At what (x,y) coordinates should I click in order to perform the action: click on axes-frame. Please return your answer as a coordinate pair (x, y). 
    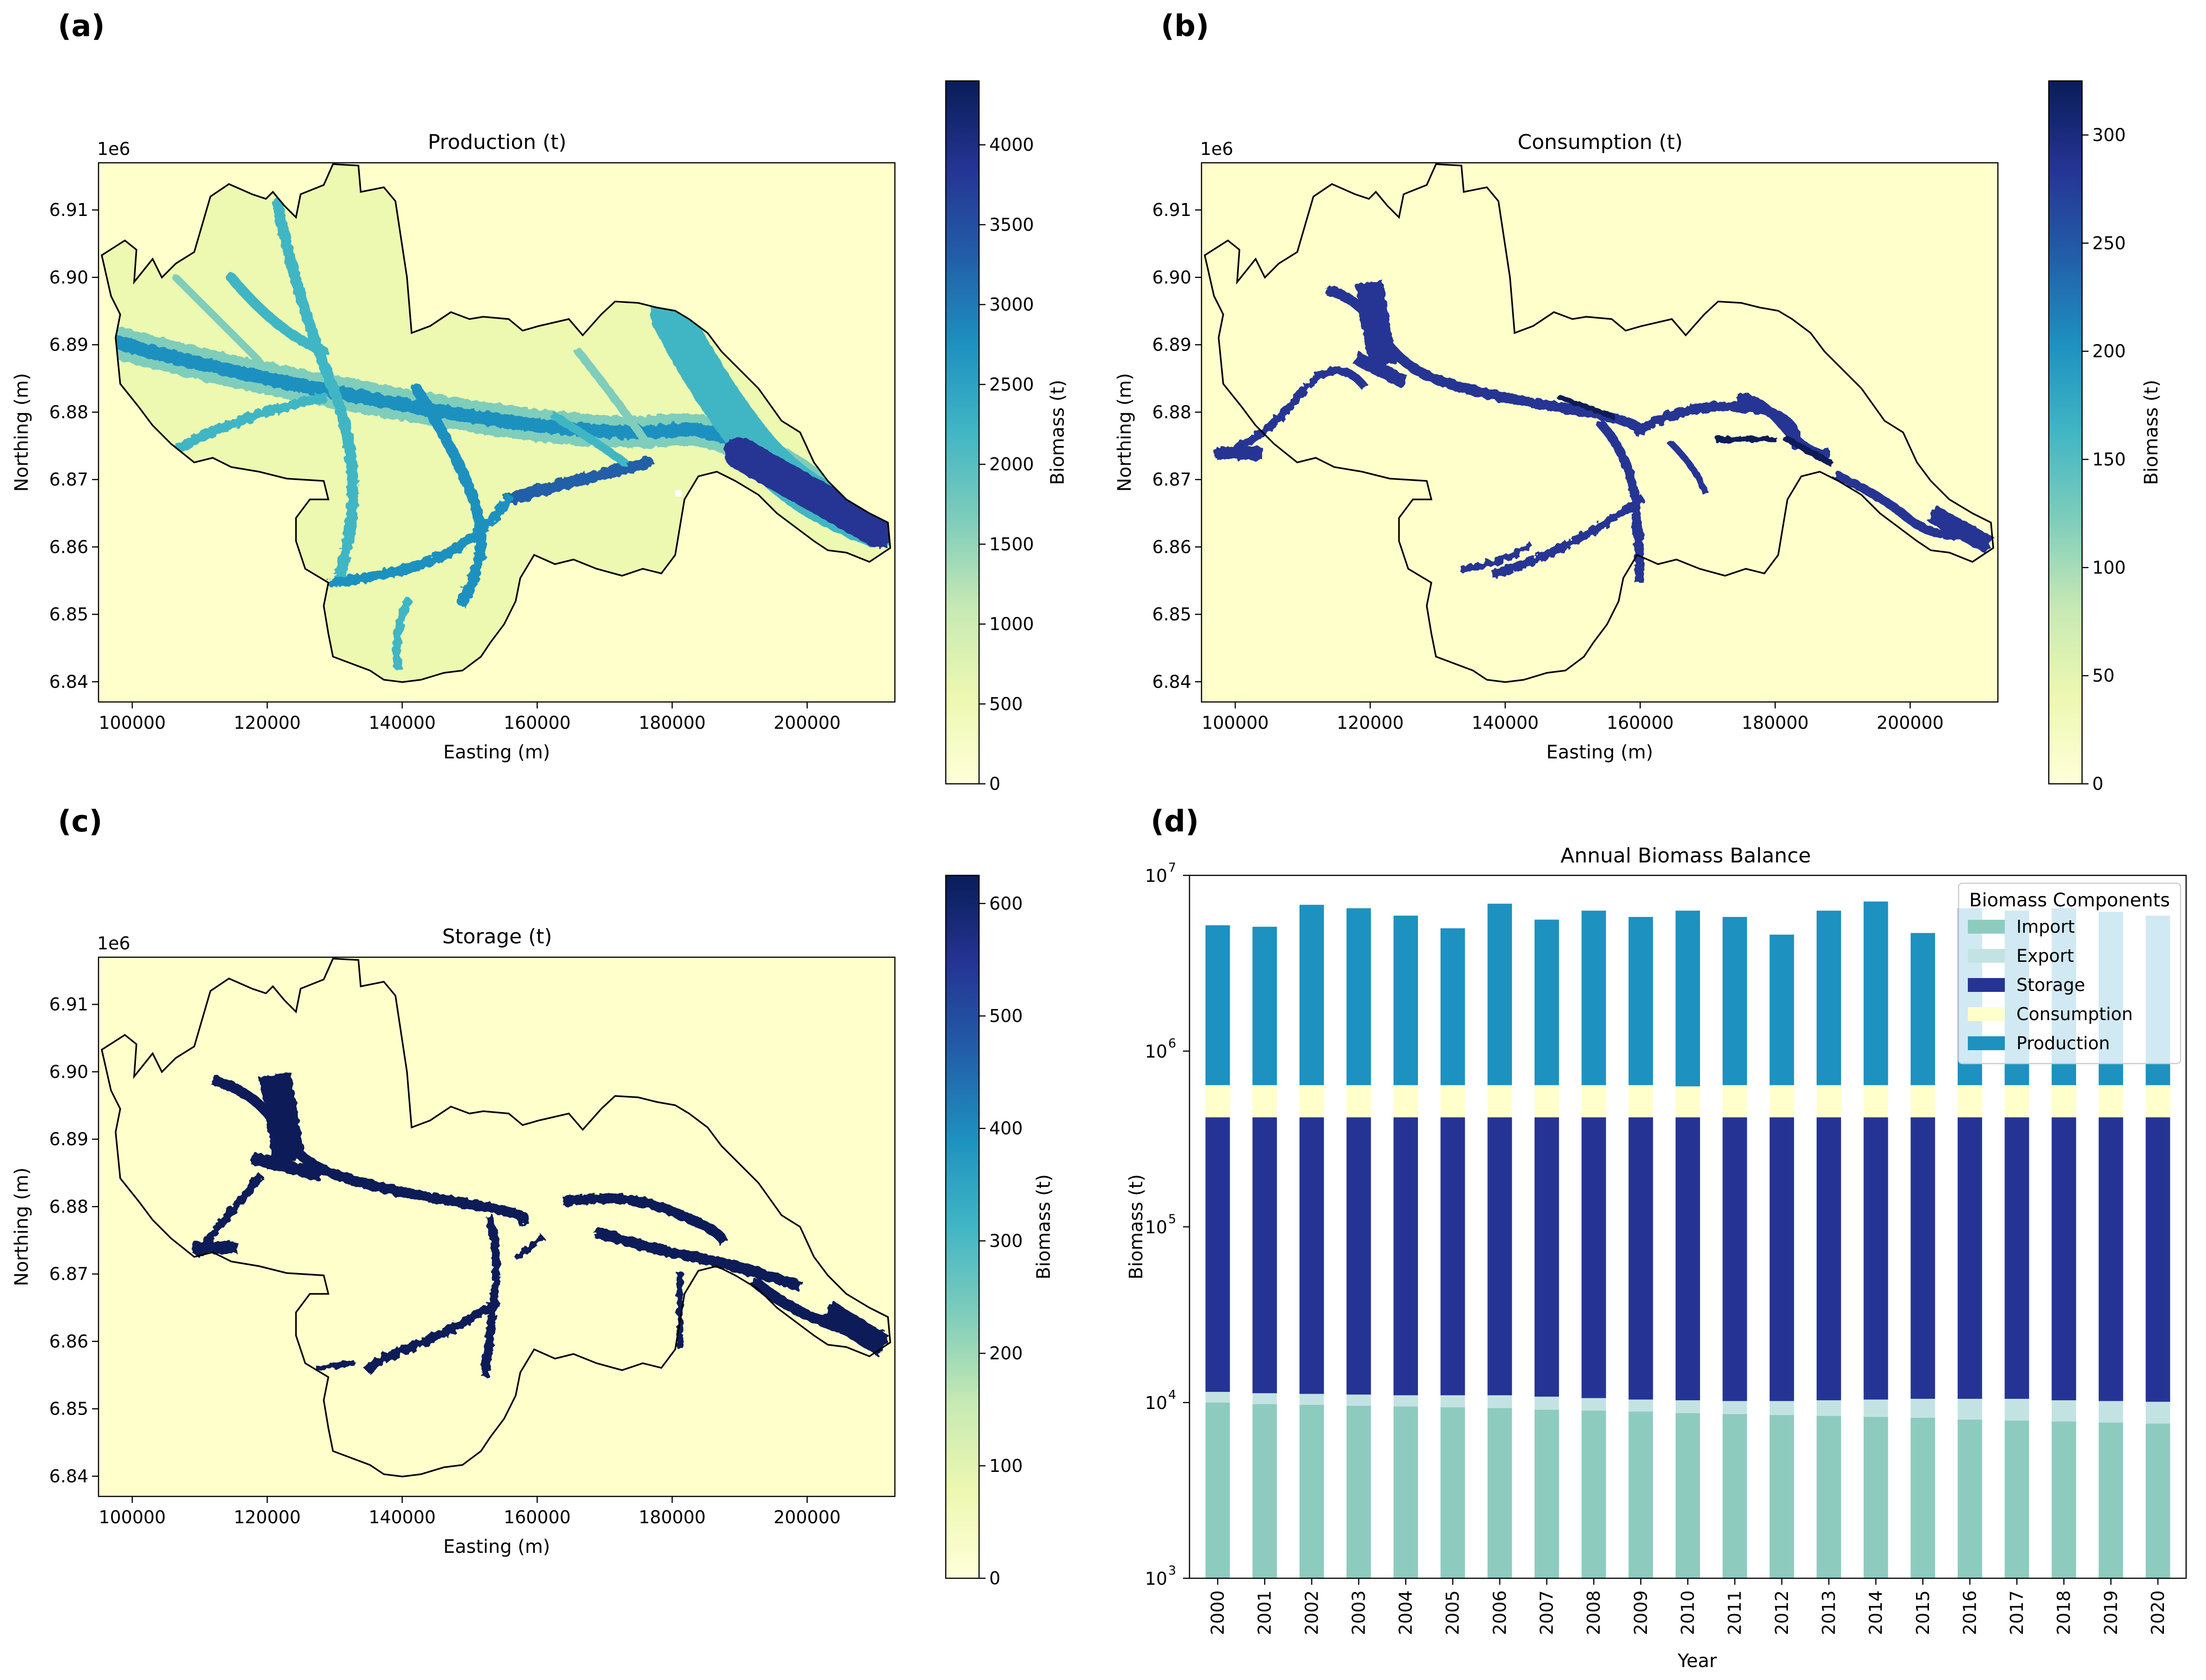
    Looking at the image, I should click on (1600, 432).